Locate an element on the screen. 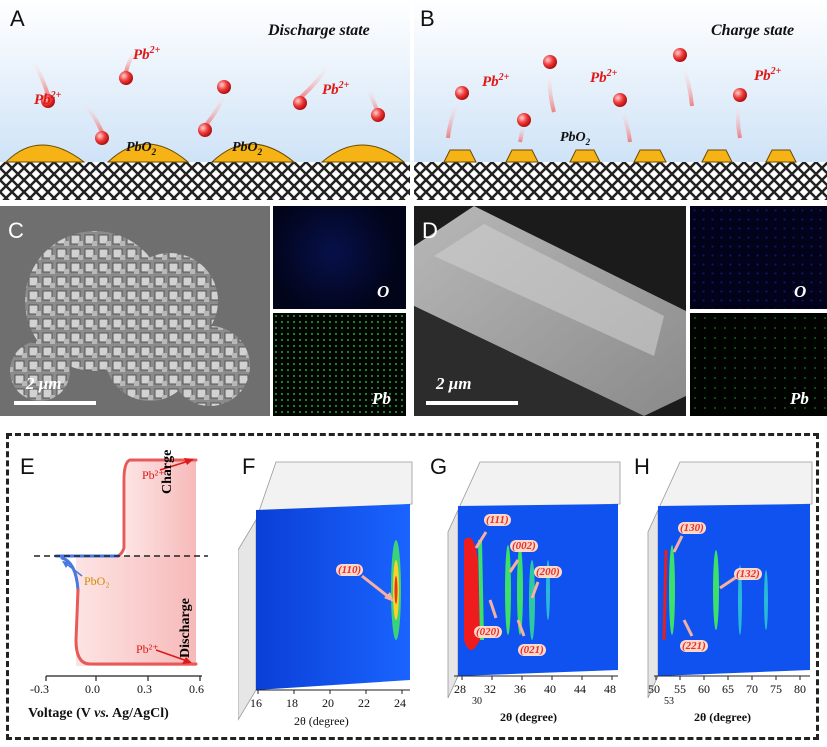  x-tick: 48 is located at coordinates (610, 689).